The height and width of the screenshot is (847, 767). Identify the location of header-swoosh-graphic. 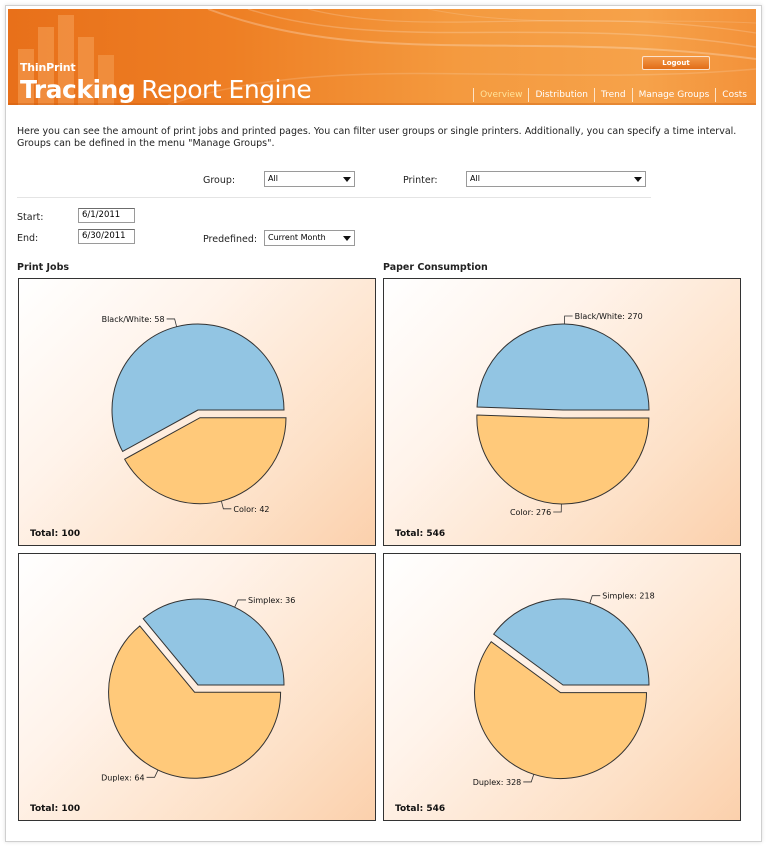
(382, 57).